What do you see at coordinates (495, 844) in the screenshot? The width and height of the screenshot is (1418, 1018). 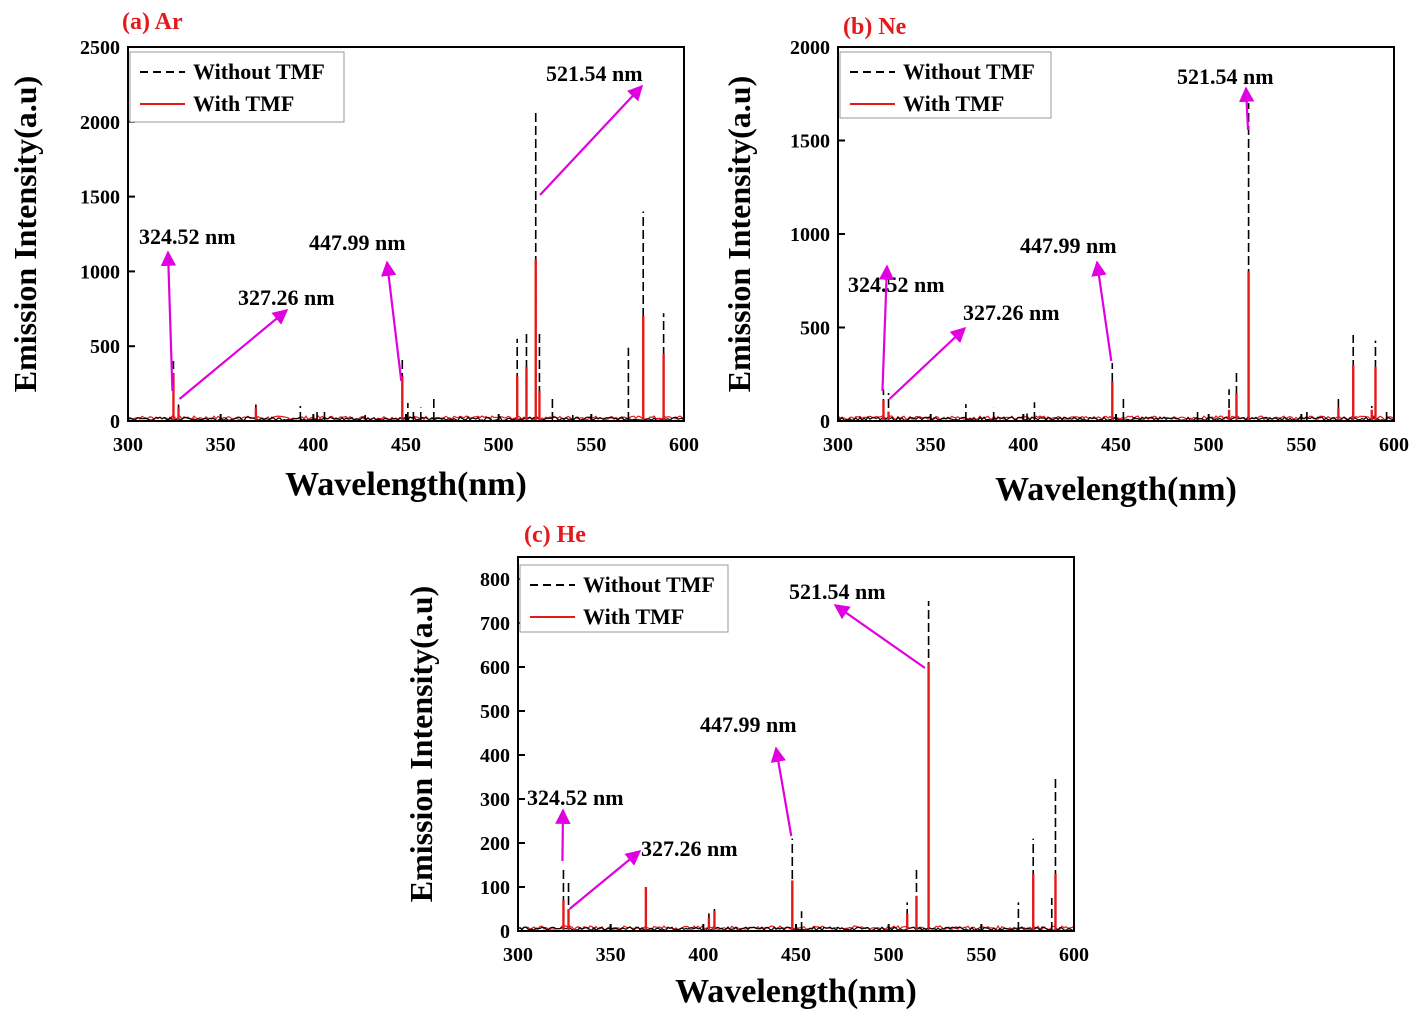 I see `y-tick-label: 200` at bounding box center [495, 844].